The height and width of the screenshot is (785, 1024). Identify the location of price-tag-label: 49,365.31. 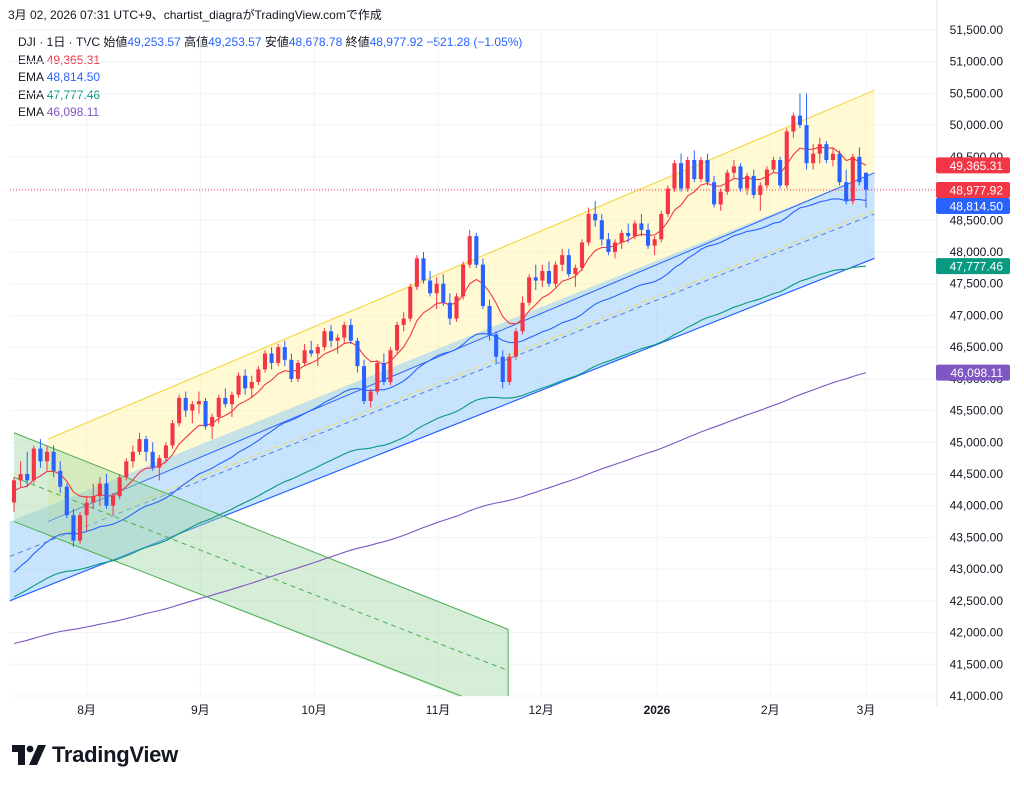
(977, 166).